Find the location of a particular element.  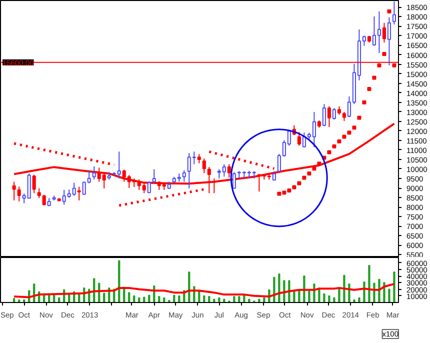

line-series is located at coordinates (204, 290).